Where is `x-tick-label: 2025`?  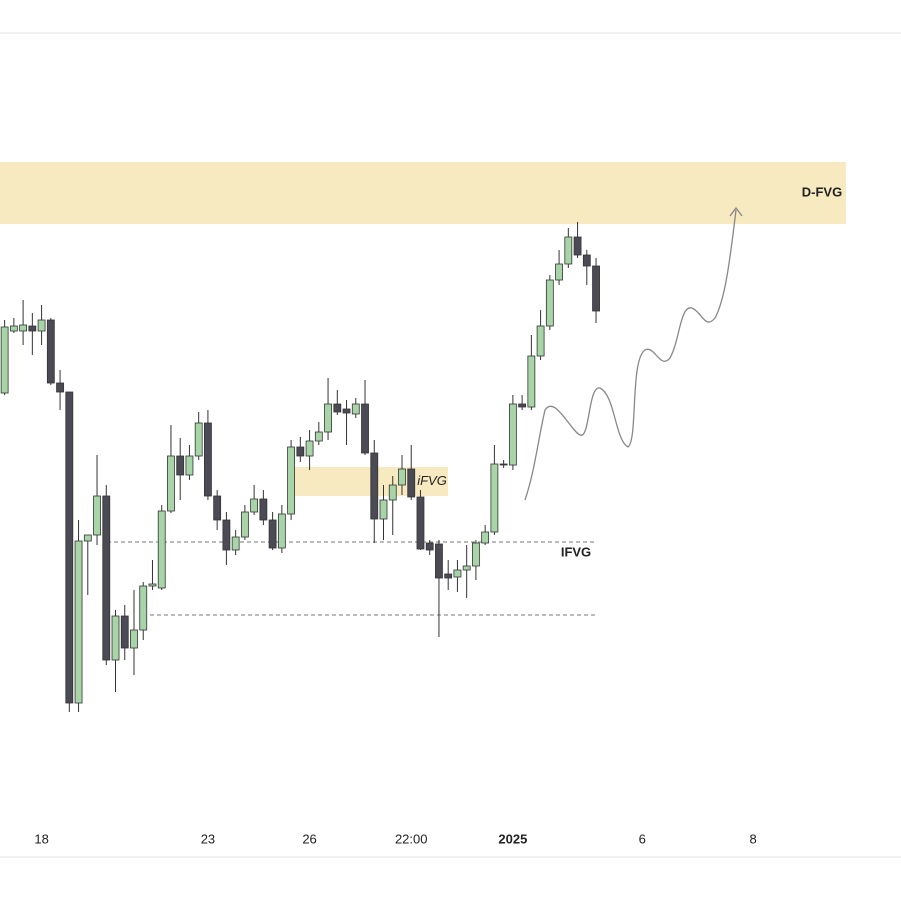 x-tick-label: 2025 is located at coordinates (512, 838).